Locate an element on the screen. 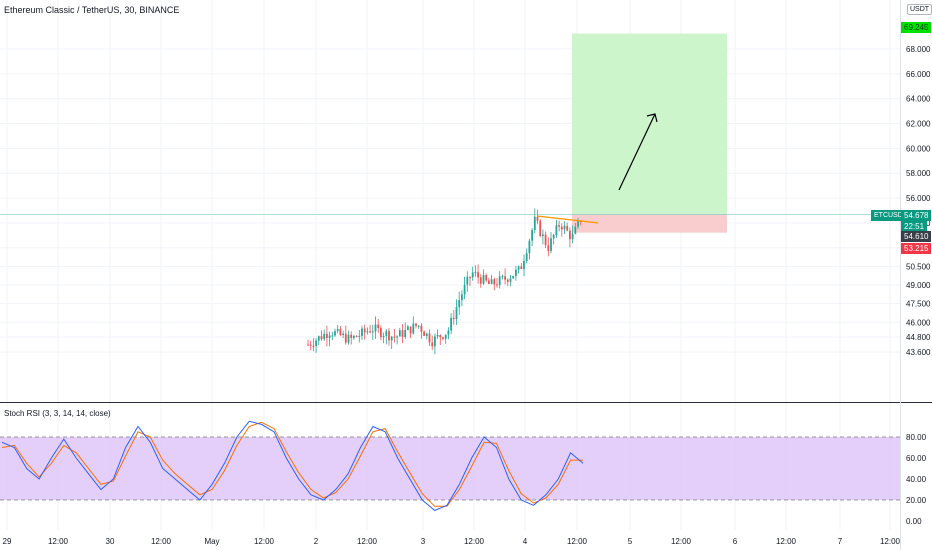  stoch-rsi-band is located at coordinates (450, 468).